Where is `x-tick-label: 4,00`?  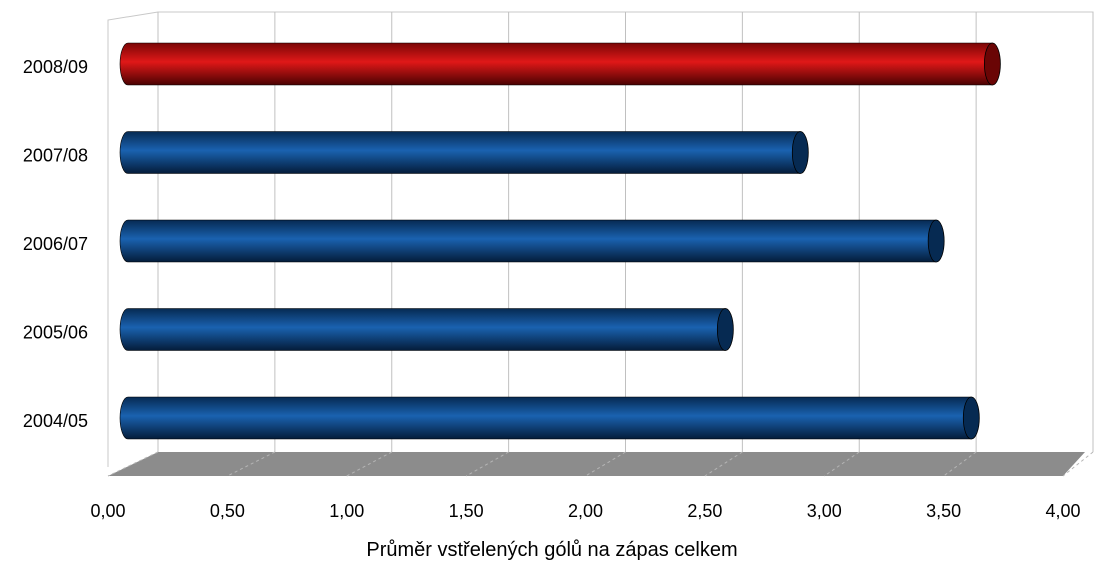 x-tick-label: 4,00 is located at coordinates (1062, 511).